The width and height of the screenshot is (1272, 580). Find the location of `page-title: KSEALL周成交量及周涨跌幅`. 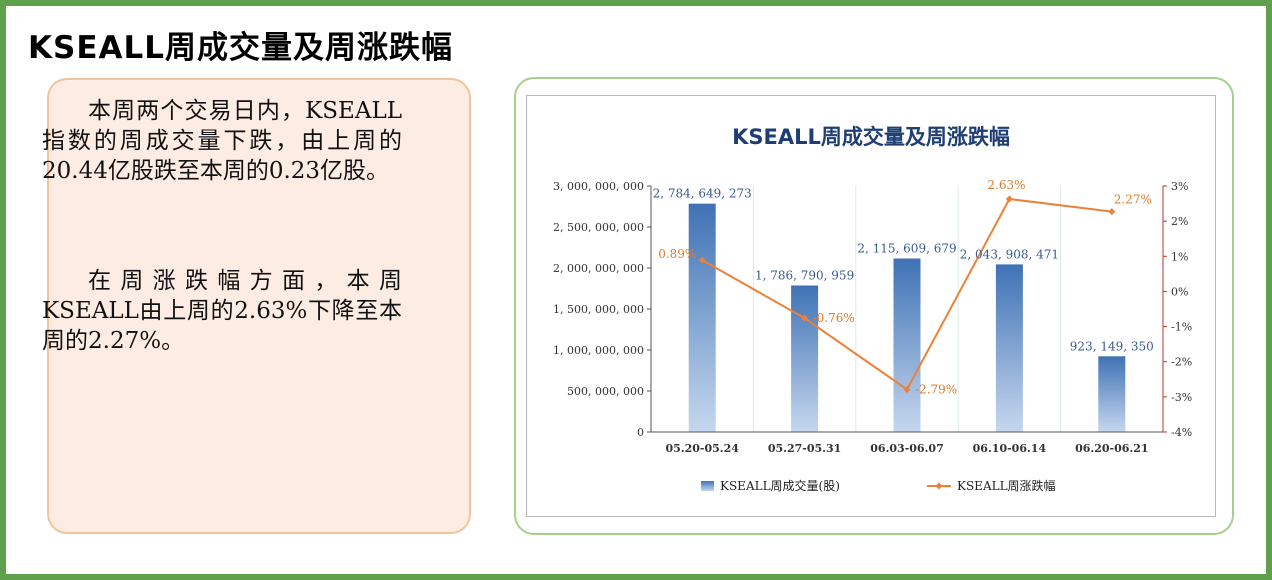

page-title: KSEALL周成交量及周涨跌幅 is located at coordinates (241, 48).